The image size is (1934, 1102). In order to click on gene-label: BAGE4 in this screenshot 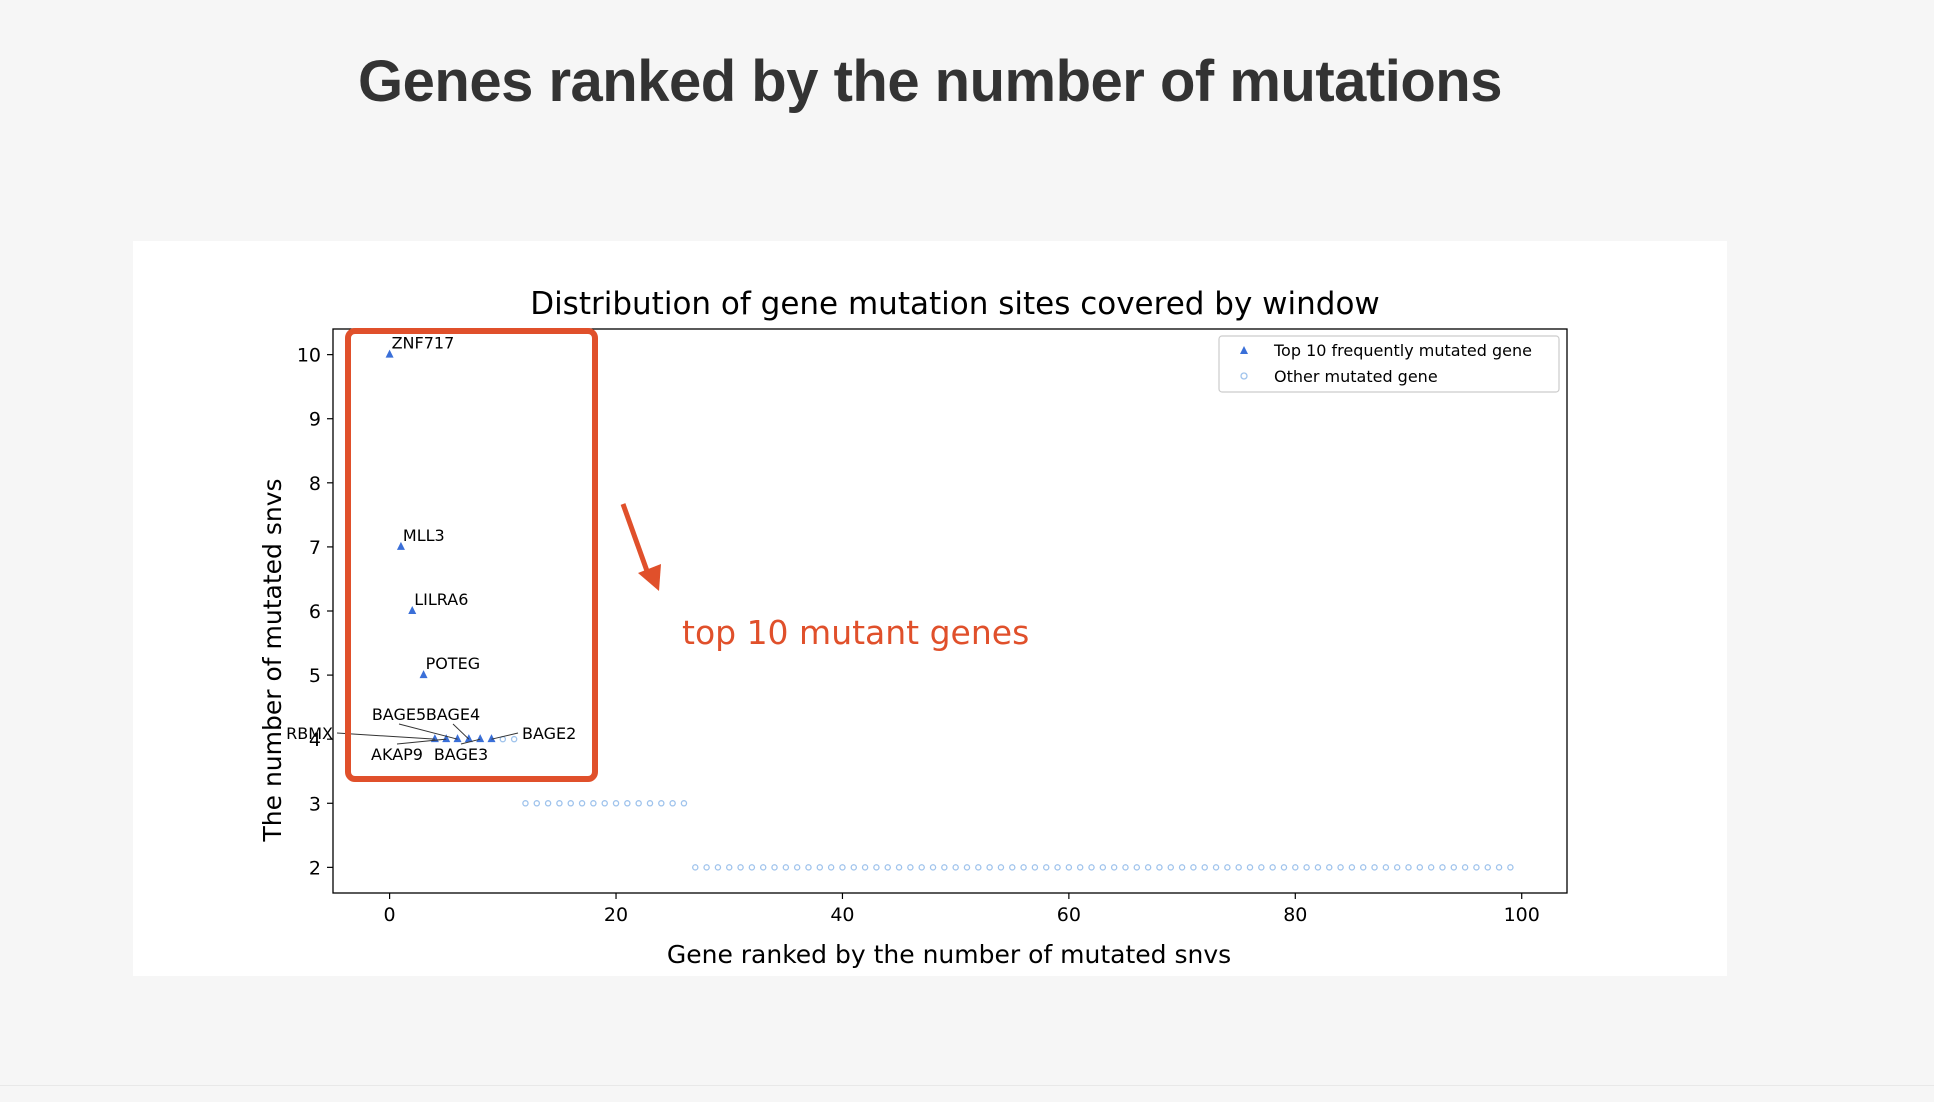, I will do `click(453, 714)`.